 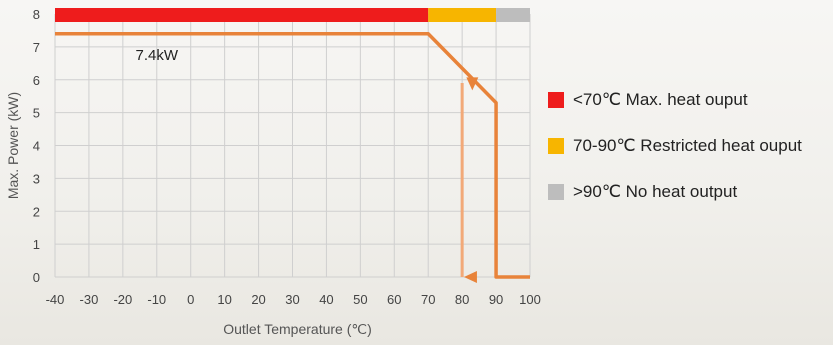 What do you see at coordinates (122, 299) in the screenshot?
I see `x-tick-label: -20` at bounding box center [122, 299].